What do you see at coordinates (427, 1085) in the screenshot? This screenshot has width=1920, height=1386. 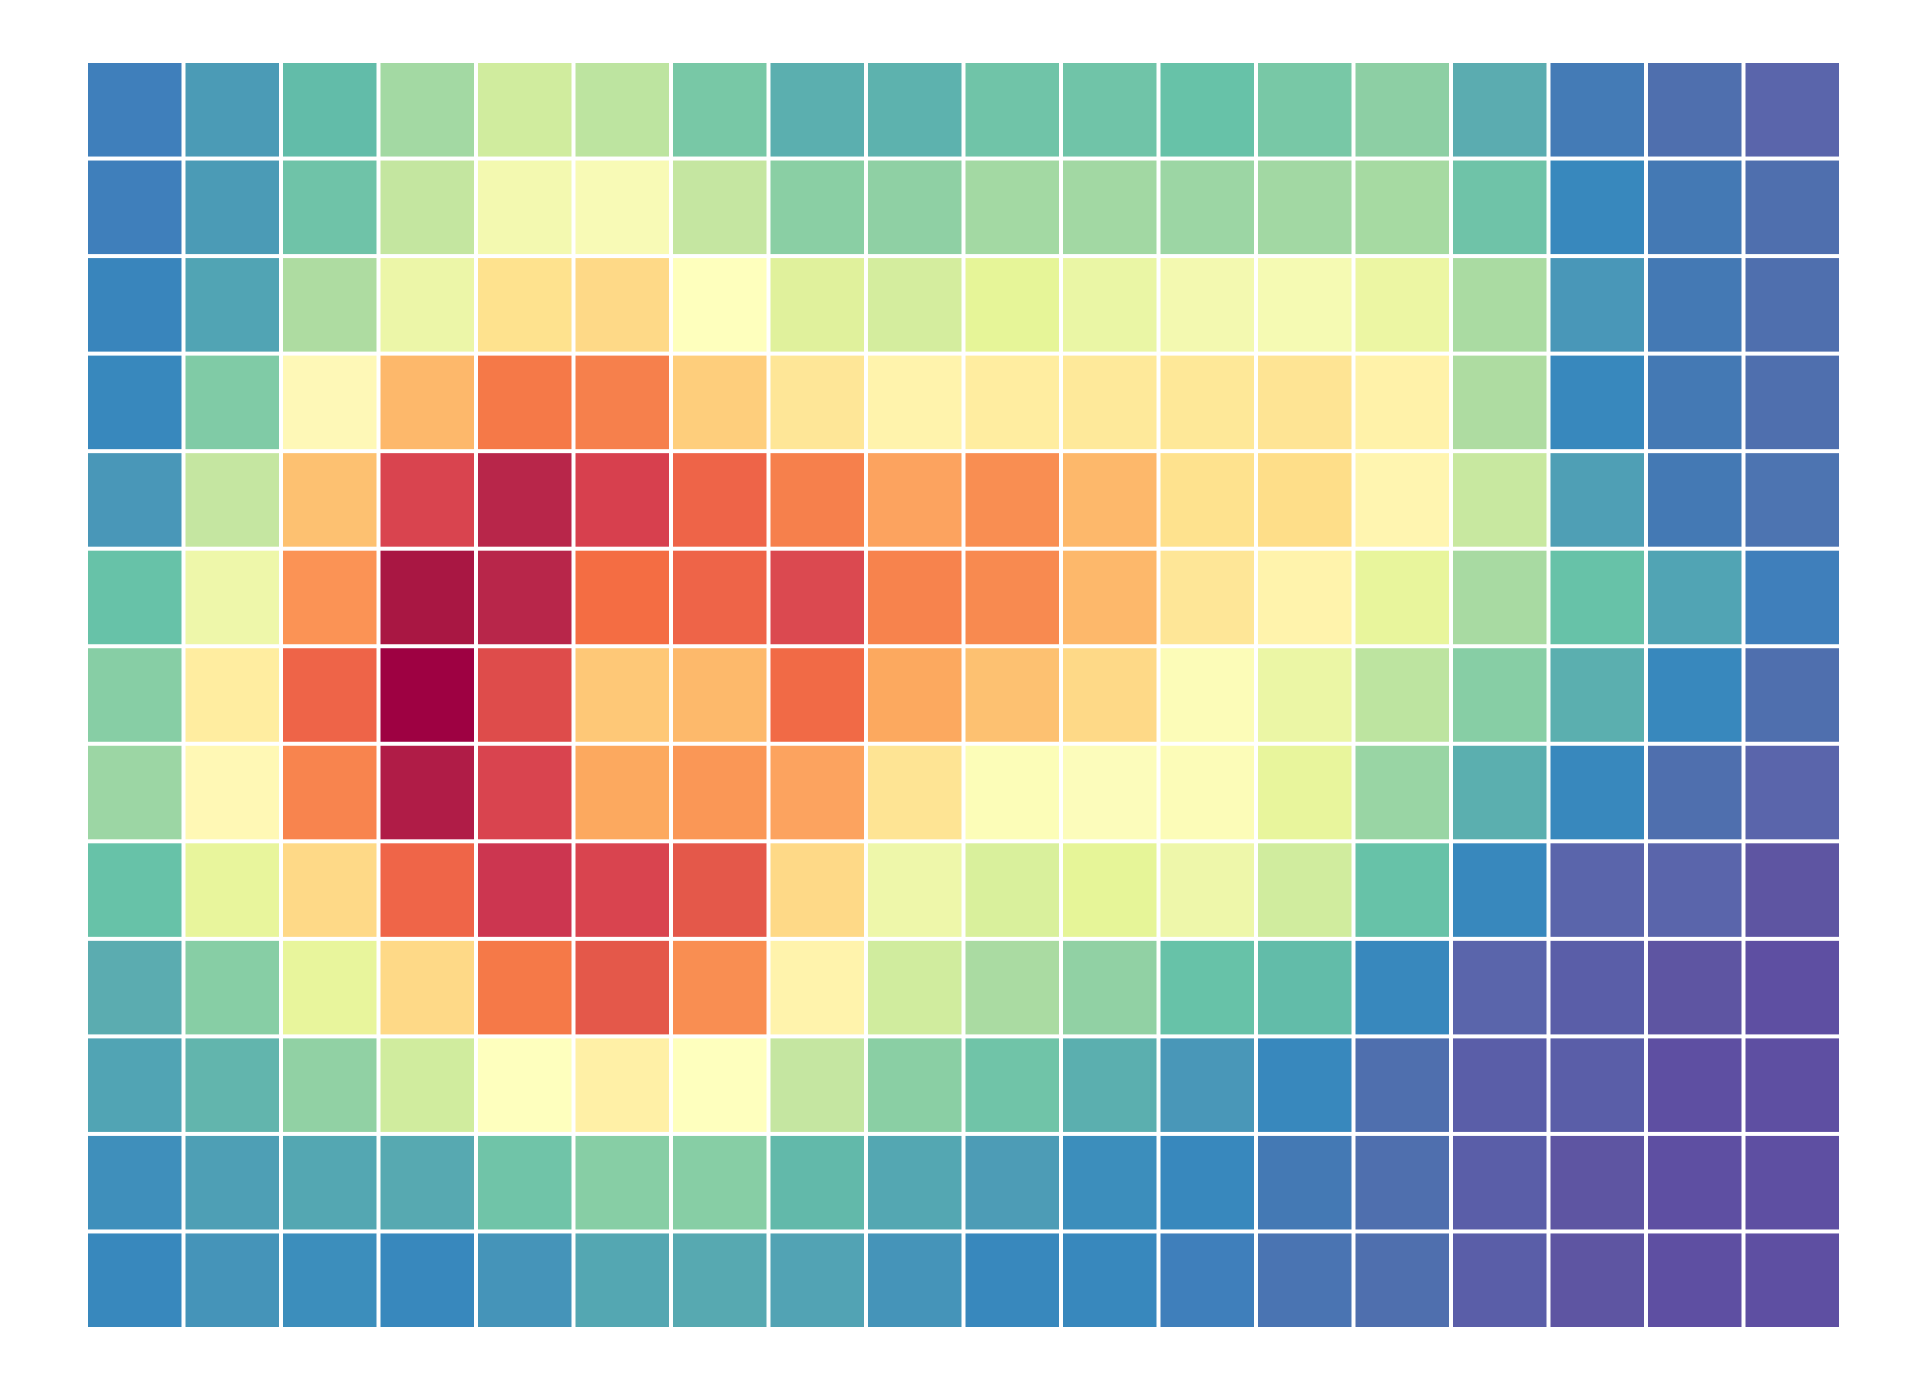 I see `heatmap-cell-r10-c3` at bounding box center [427, 1085].